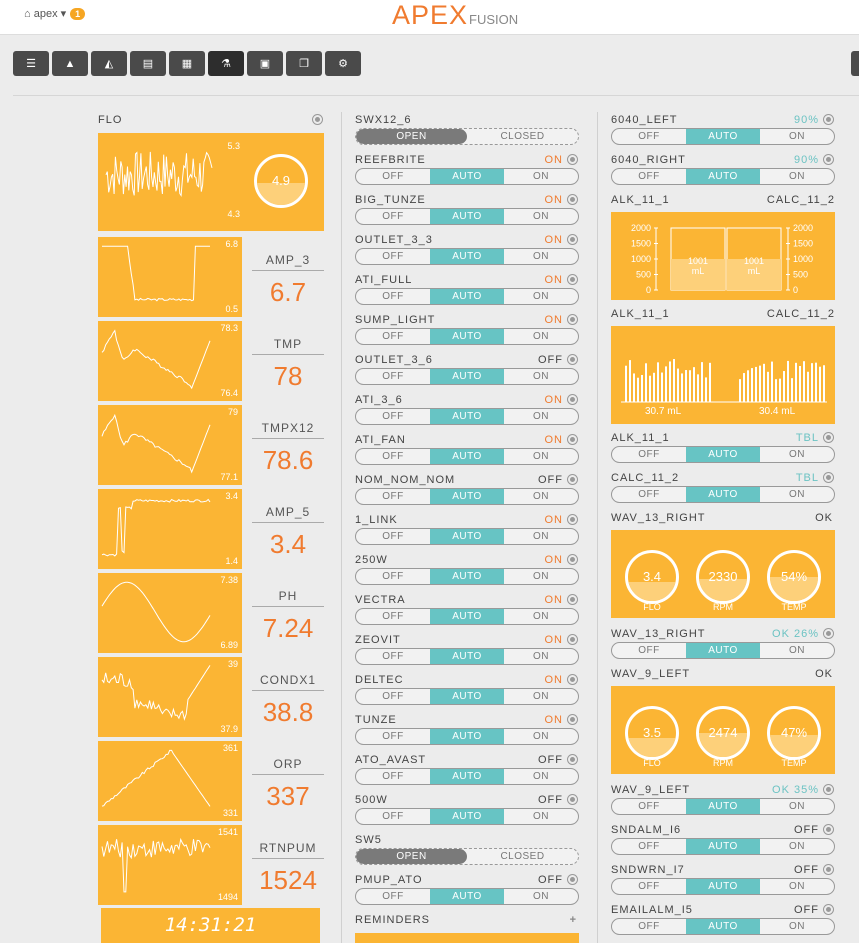 The height and width of the screenshot is (943, 859). I want to click on table-button: ▤, so click(148, 63).